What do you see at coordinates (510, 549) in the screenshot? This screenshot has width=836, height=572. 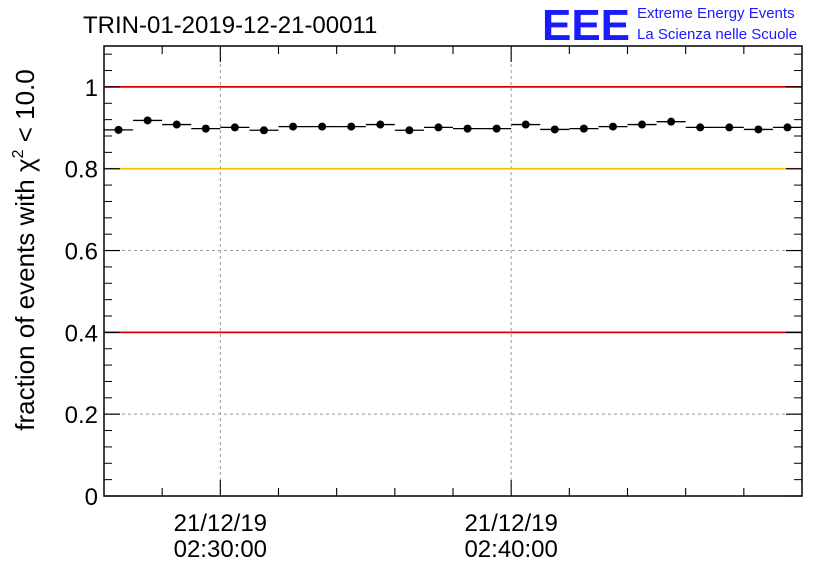 I see `x-tick-label-time: 02:40:00` at bounding box center [510, 549].